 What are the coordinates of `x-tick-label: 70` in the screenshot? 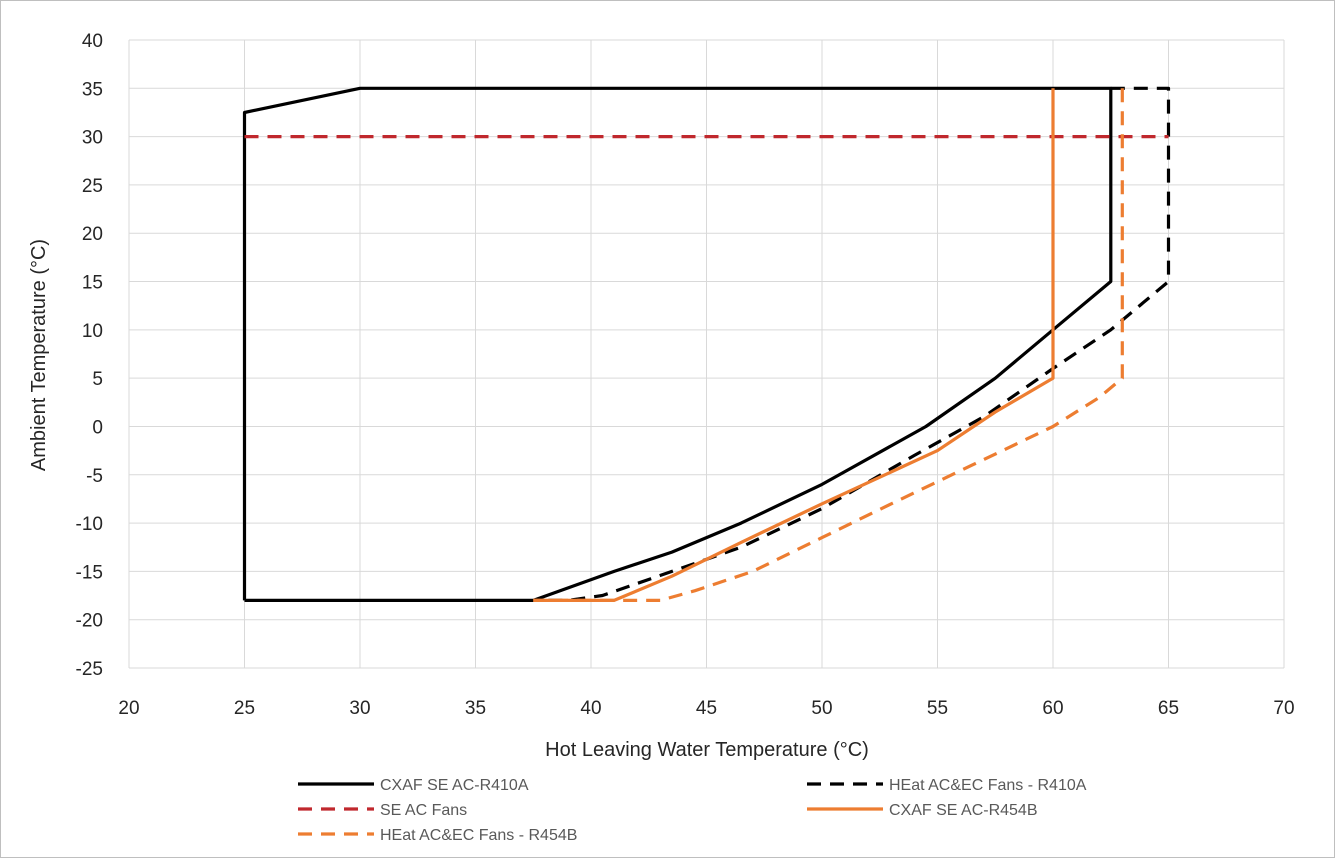 It's located at (1283, 708).